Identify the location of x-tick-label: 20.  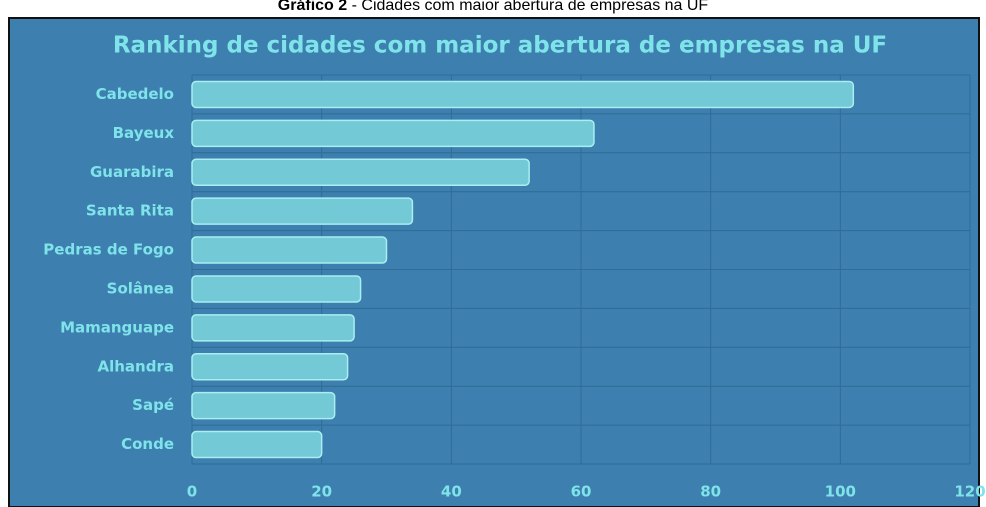
(321, 492).